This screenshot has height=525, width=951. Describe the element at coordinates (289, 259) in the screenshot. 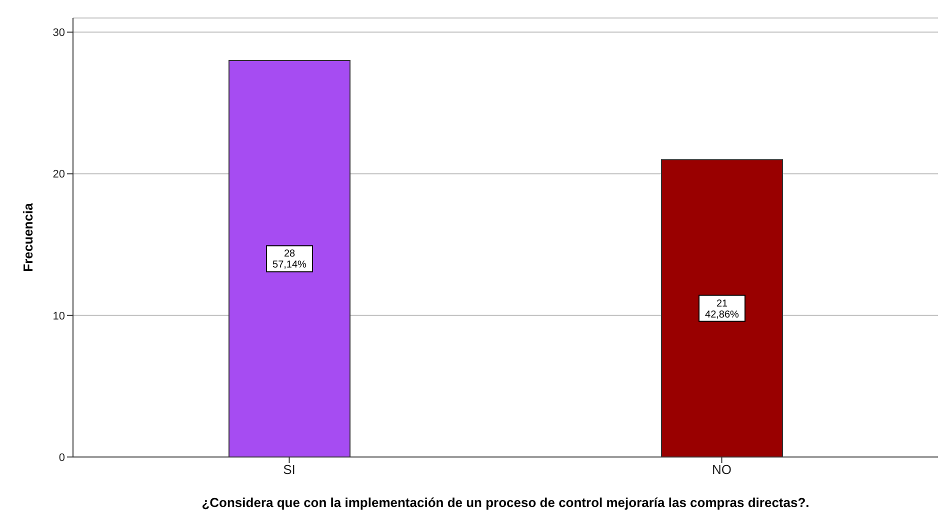

I see `data-label: 28 57,14%` at that location.